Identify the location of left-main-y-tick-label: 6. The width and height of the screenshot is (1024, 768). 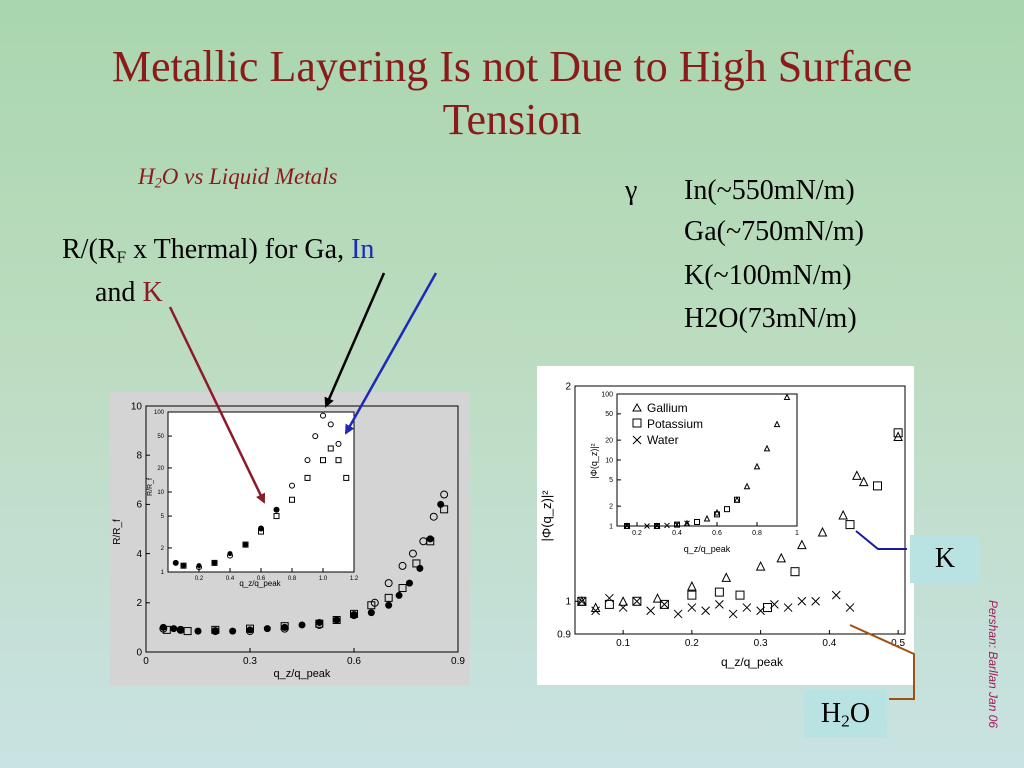
(139, 505).